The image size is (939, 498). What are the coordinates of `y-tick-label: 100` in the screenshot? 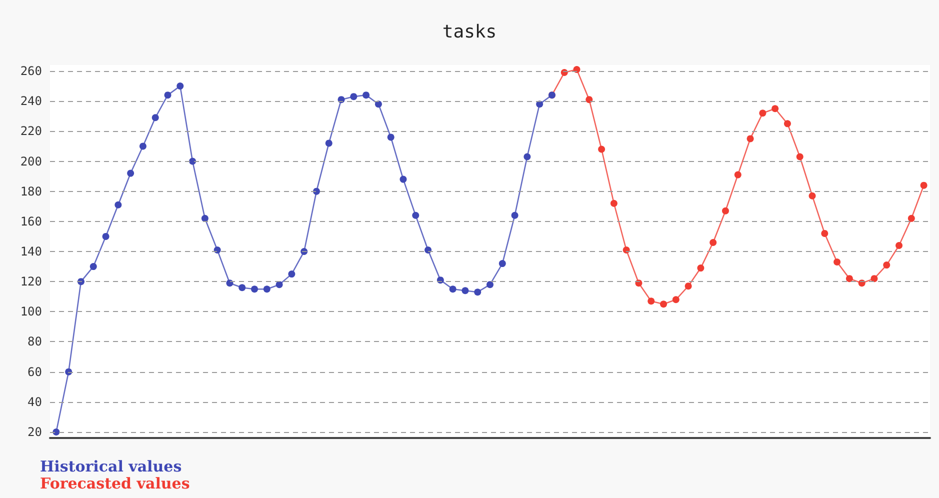 It's located at (31, 311).